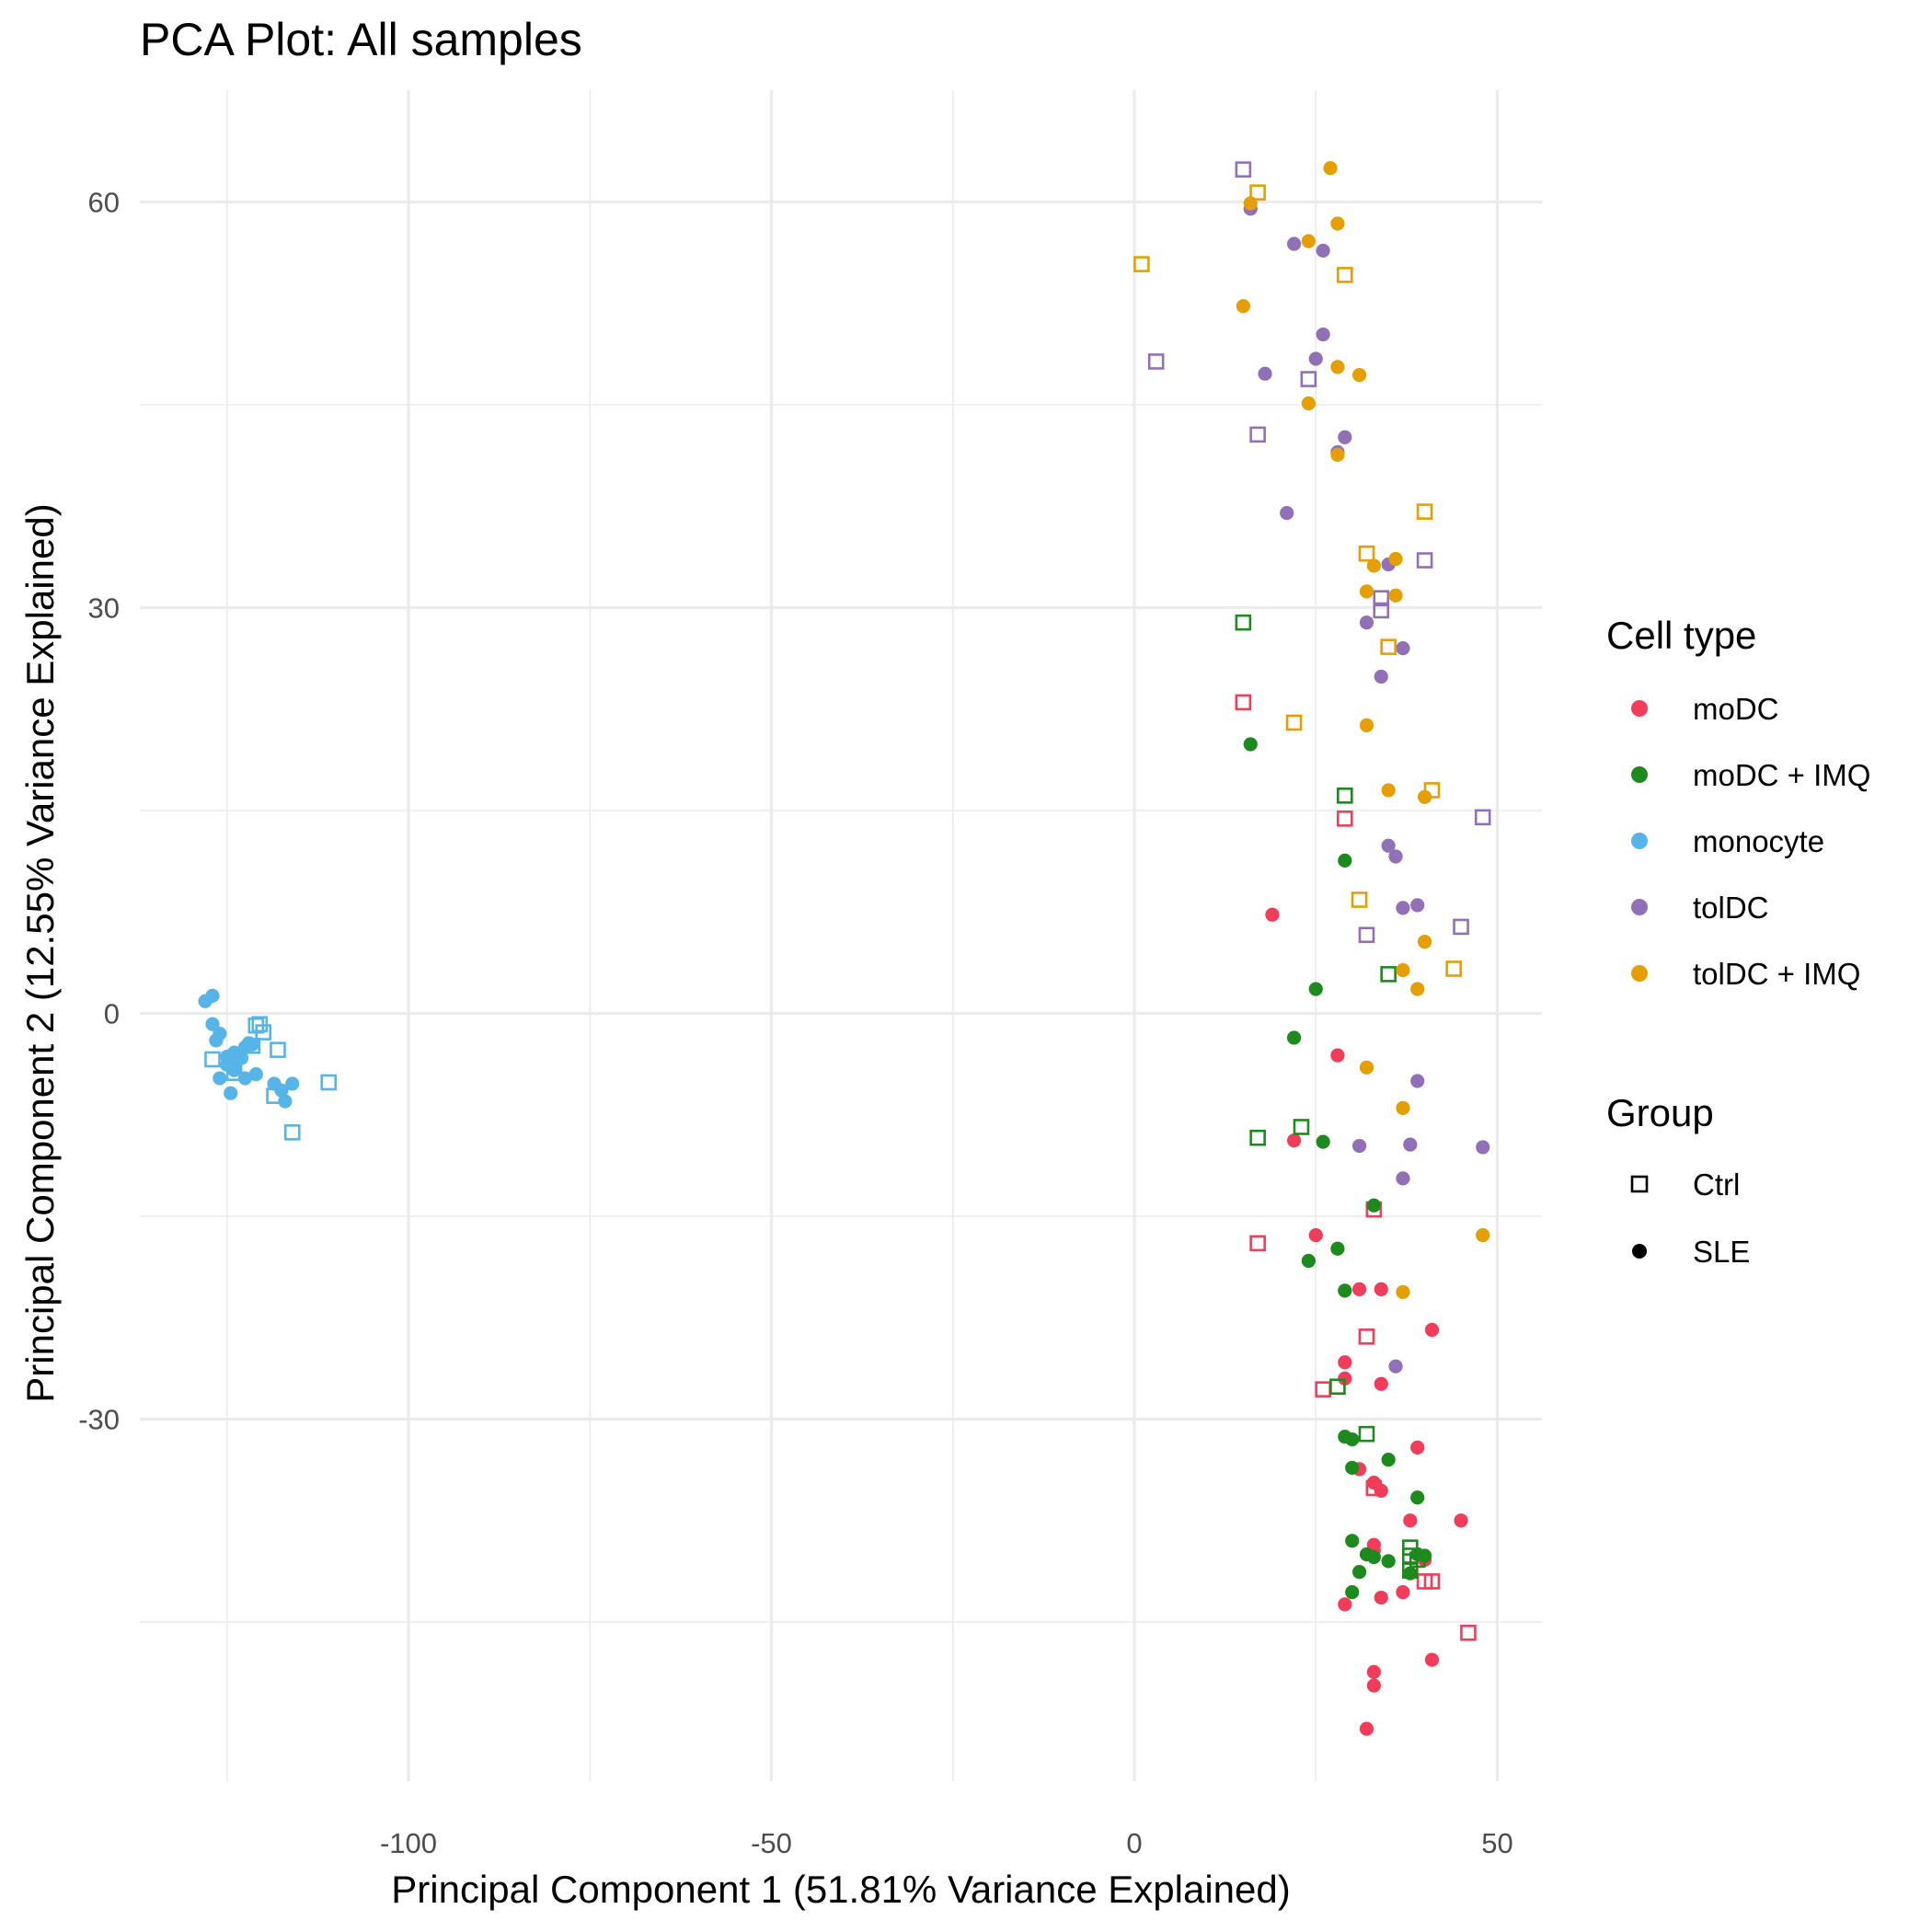  I want to click on legend-label-group: Ctrl, so click(1716, 1184).